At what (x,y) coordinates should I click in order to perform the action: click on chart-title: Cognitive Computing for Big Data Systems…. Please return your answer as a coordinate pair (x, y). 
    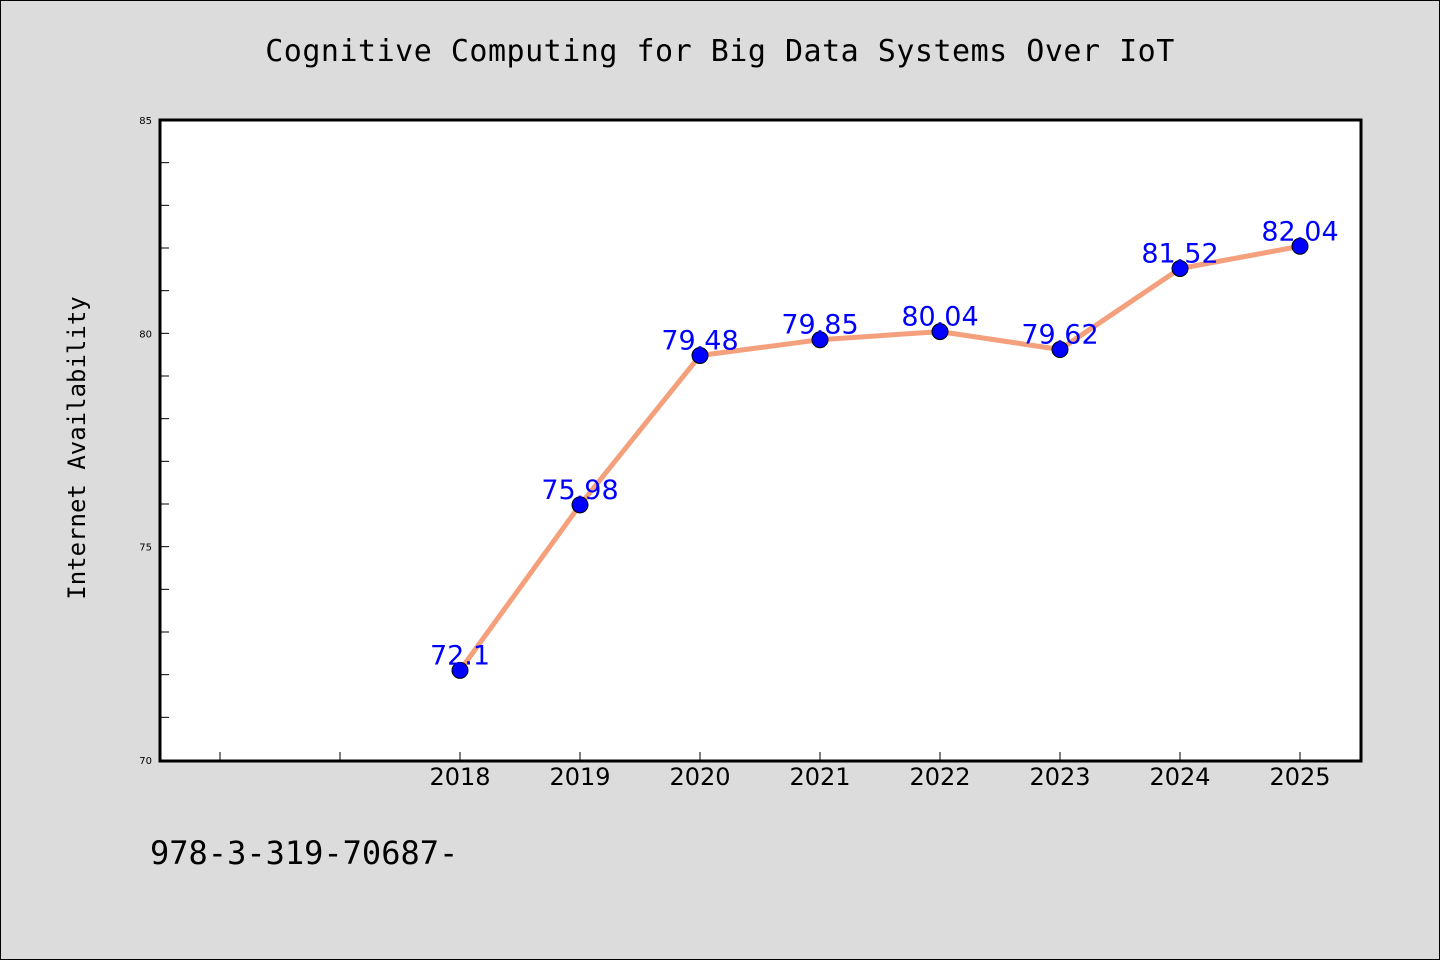
    Looking at the image, I should click on (720, 51).